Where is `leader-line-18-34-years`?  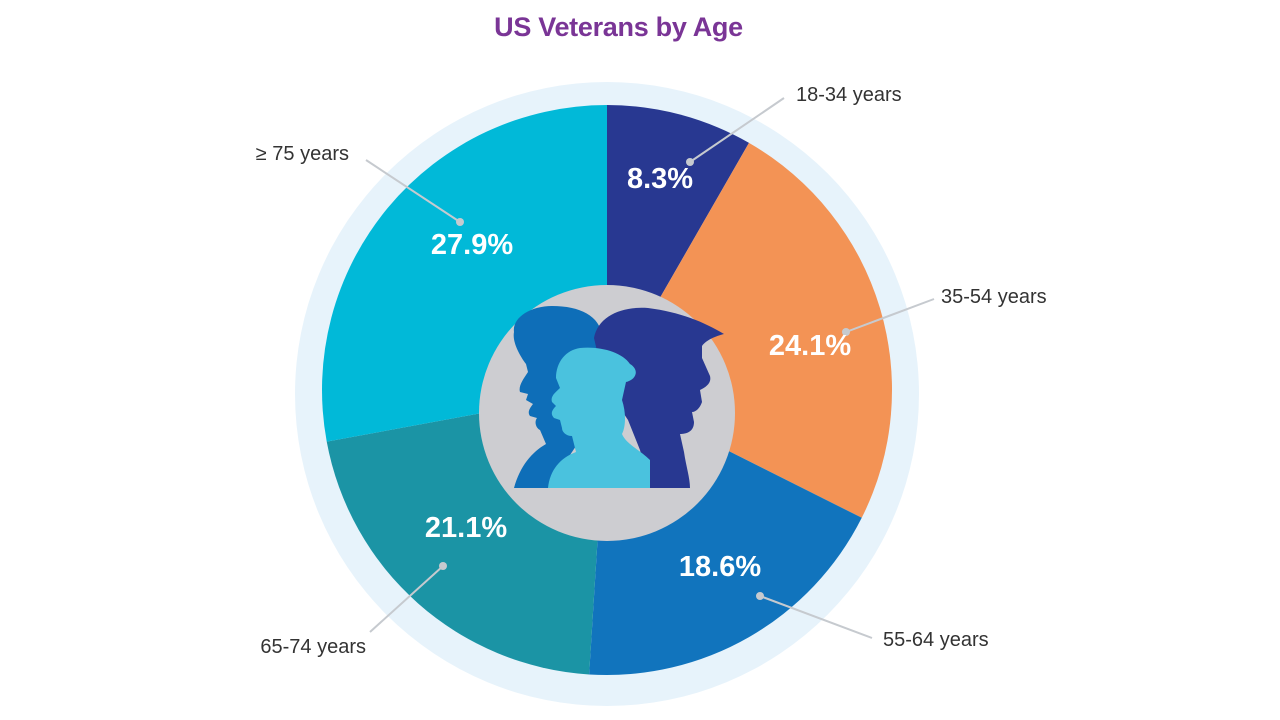
leader-line-18-34-years is located at coordinates (737, 130).